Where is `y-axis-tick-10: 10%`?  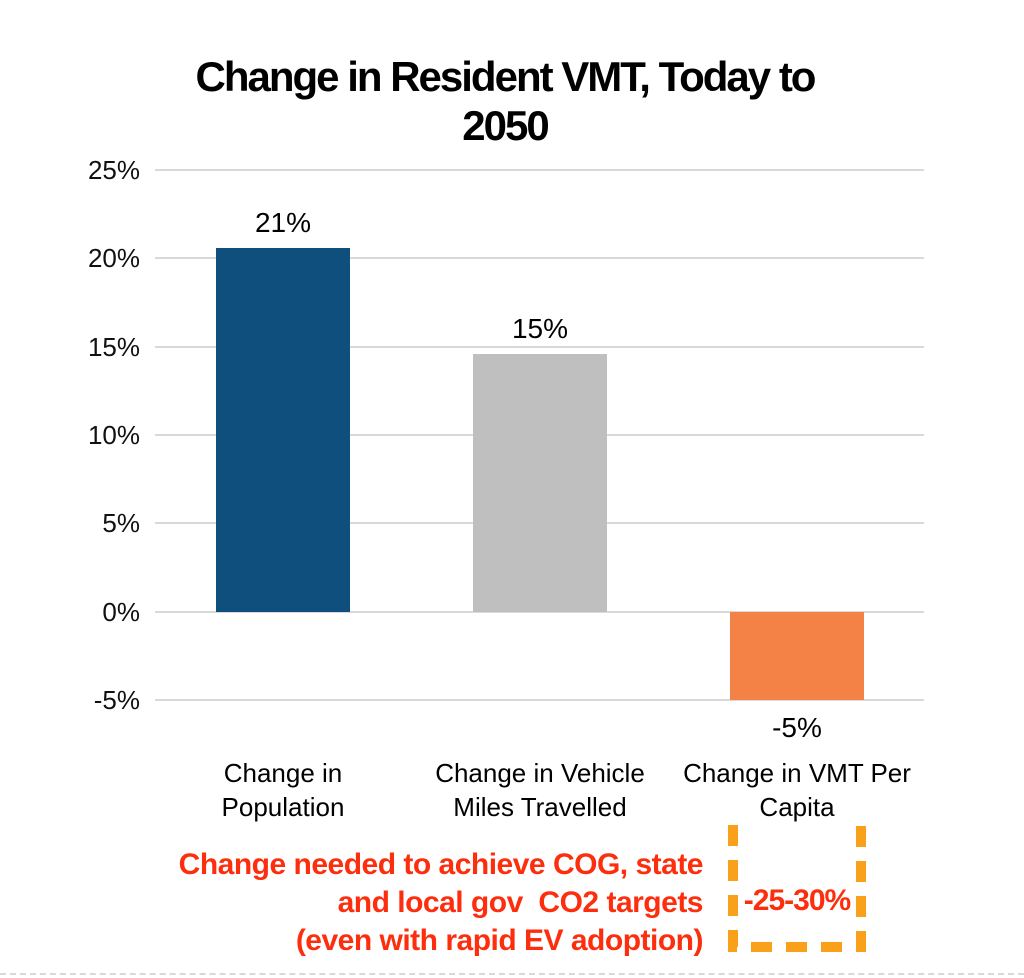 y-axis-tick-10: 10% is located at coordinates (113, 435).